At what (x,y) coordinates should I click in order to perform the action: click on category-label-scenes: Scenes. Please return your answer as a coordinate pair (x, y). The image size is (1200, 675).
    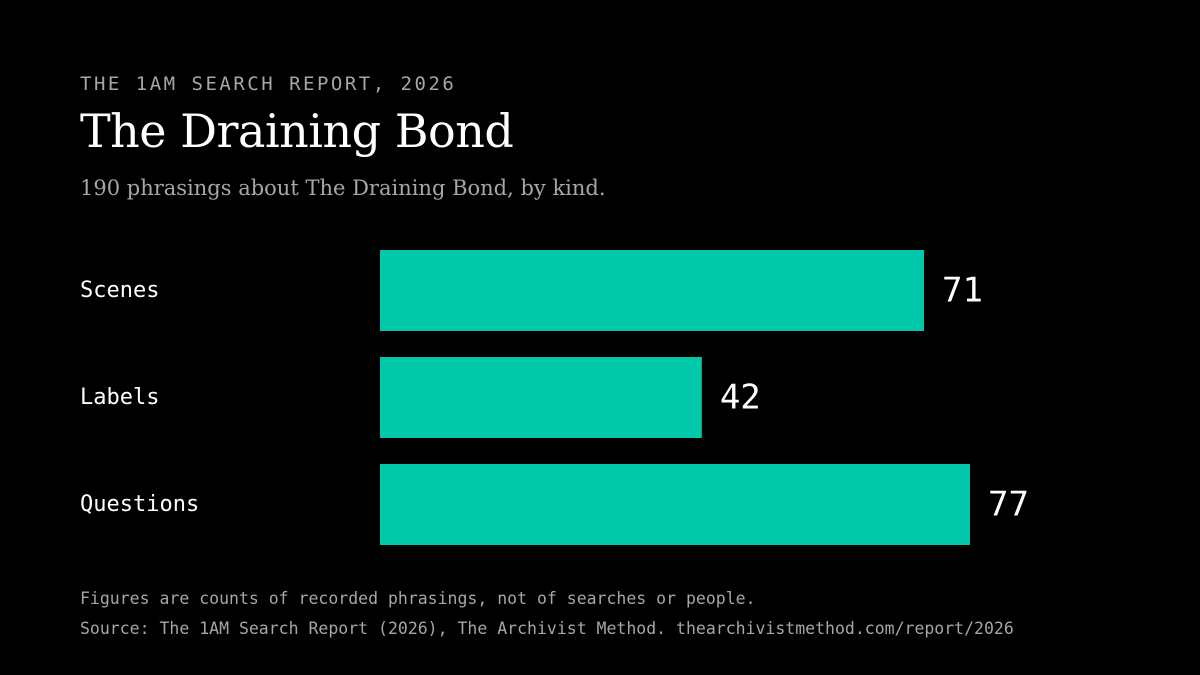
    Looking at the image, I should click on (119, 290).